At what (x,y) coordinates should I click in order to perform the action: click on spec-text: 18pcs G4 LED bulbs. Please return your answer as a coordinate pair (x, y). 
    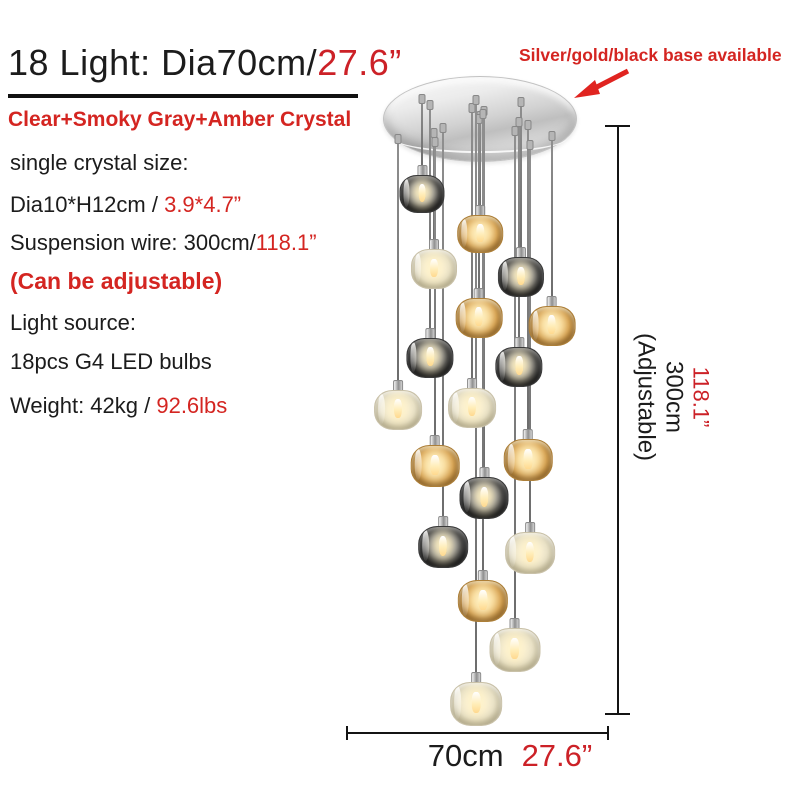
    Looking at the image, I should click on (111, 361).